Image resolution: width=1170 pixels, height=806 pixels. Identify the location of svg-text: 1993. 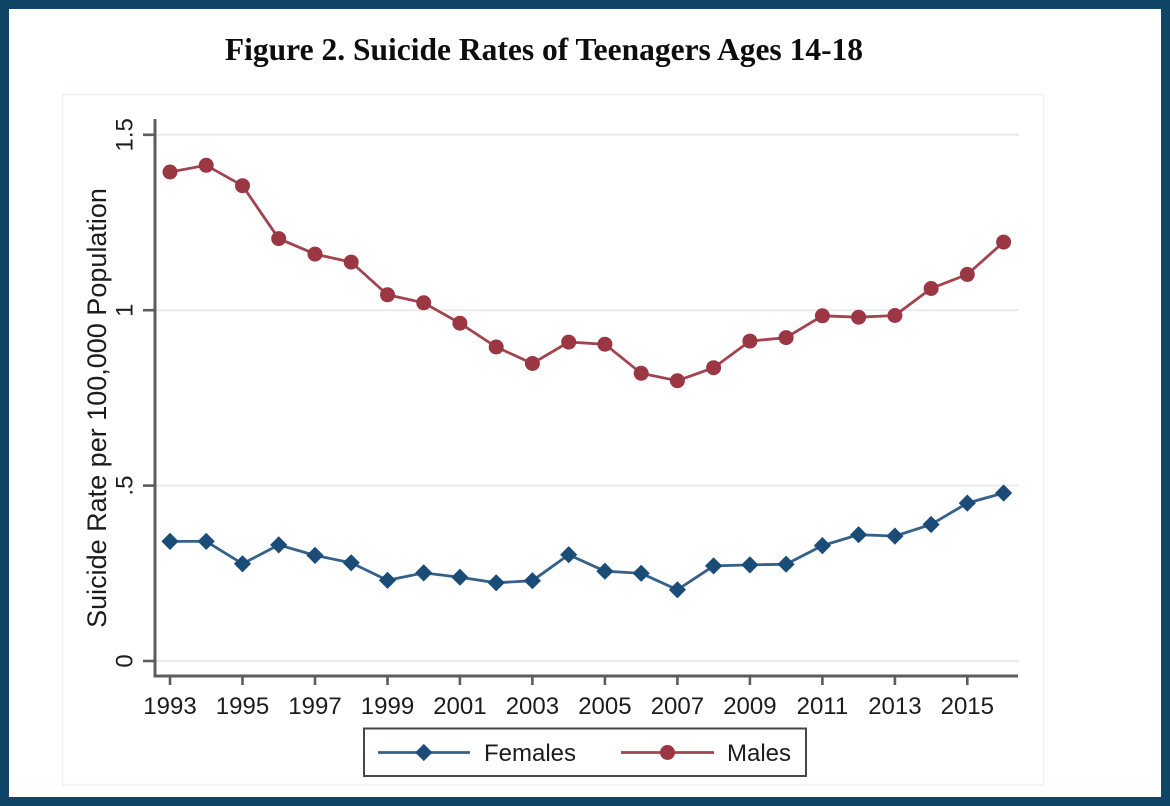
(169, 706).